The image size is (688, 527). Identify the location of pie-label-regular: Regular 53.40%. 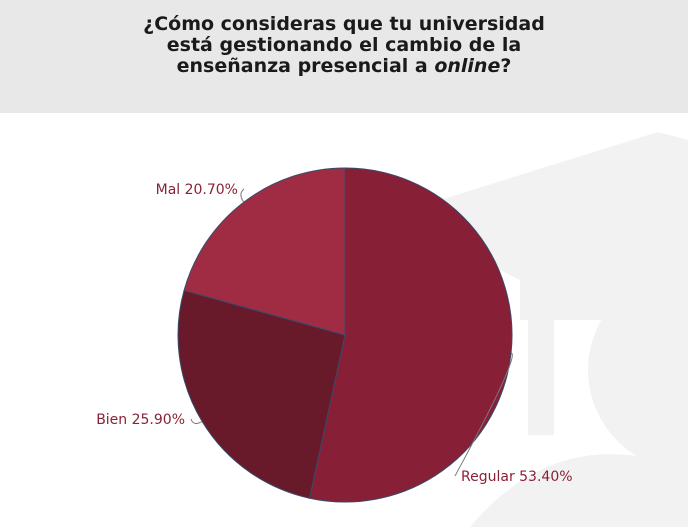
(517, 477).